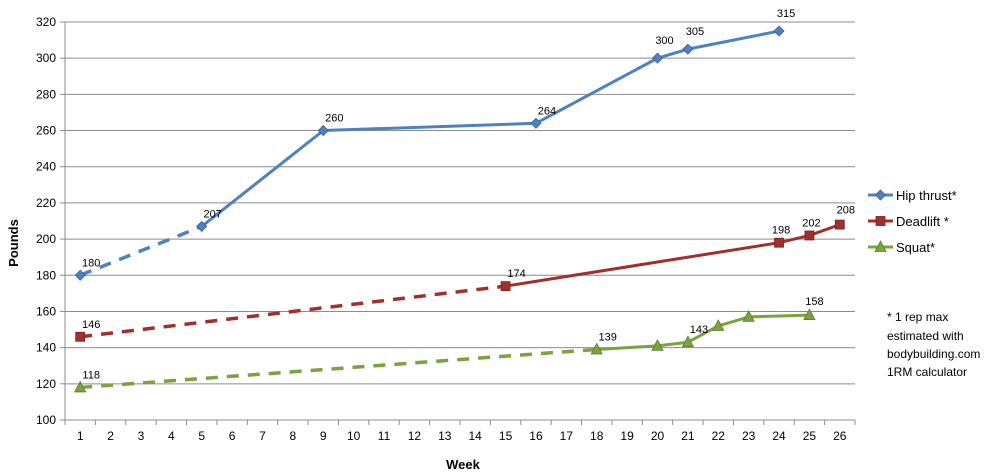  I want to click on squat-label-0: 118, so click(91, 375).